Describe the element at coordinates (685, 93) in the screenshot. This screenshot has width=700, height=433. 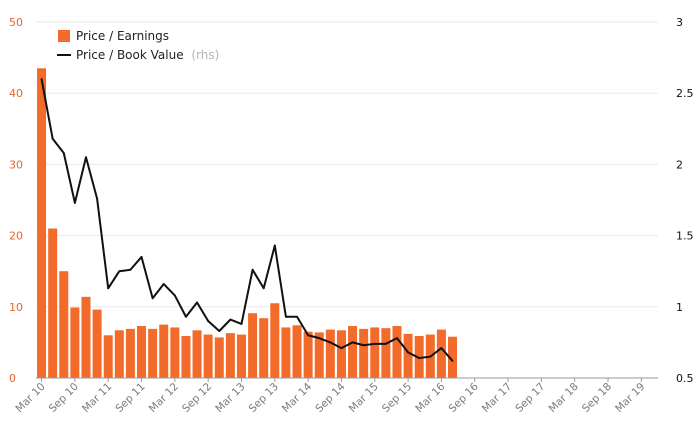
I see `y-right-tick-label: 2.5` at that location.